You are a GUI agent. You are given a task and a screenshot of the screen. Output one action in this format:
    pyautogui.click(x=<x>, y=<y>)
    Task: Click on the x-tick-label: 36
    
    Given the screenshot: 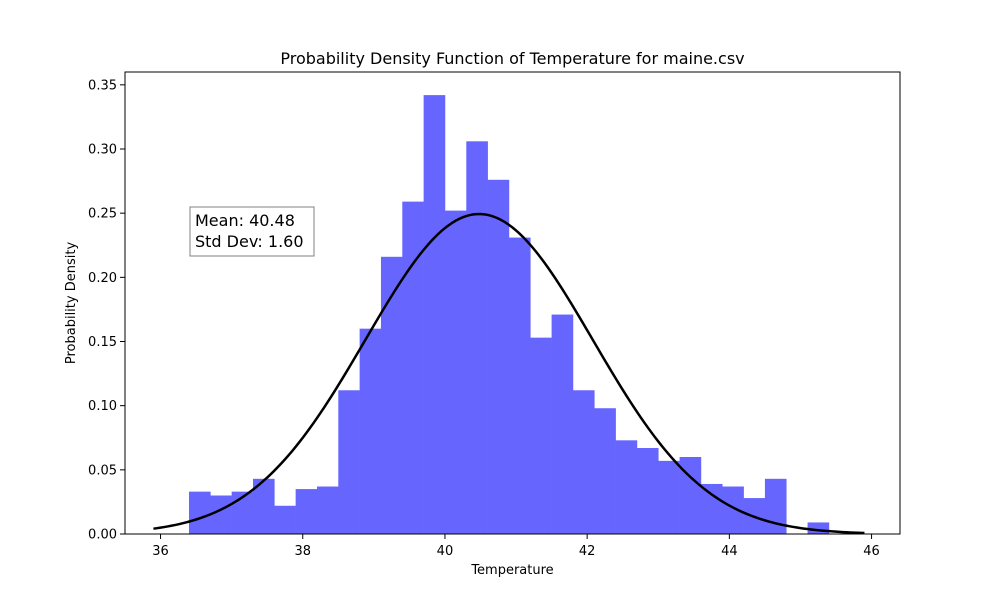 What is the action you would take?
    pyautogui.click(x=160, y=551)
    